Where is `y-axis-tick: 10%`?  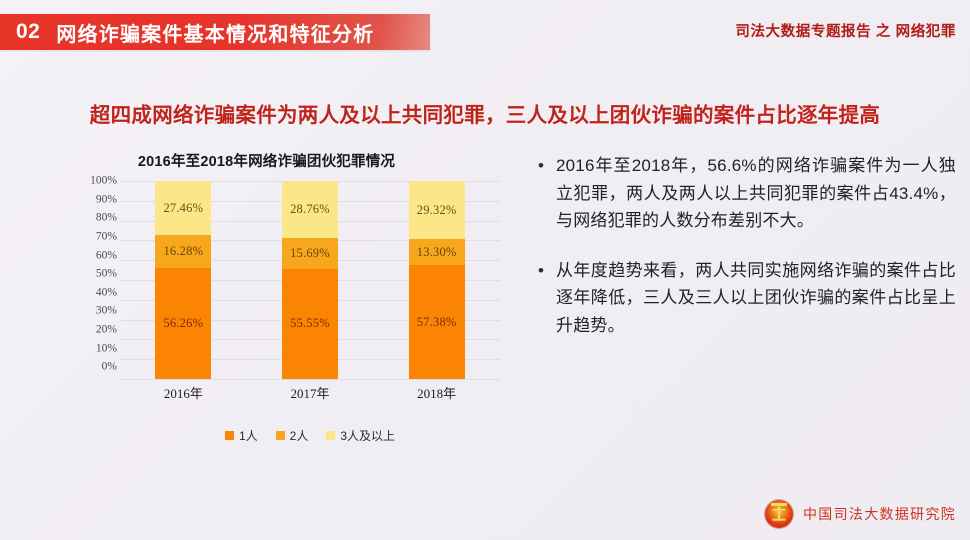 y-axis-tick: 10% is located at coordinates (106, 348).